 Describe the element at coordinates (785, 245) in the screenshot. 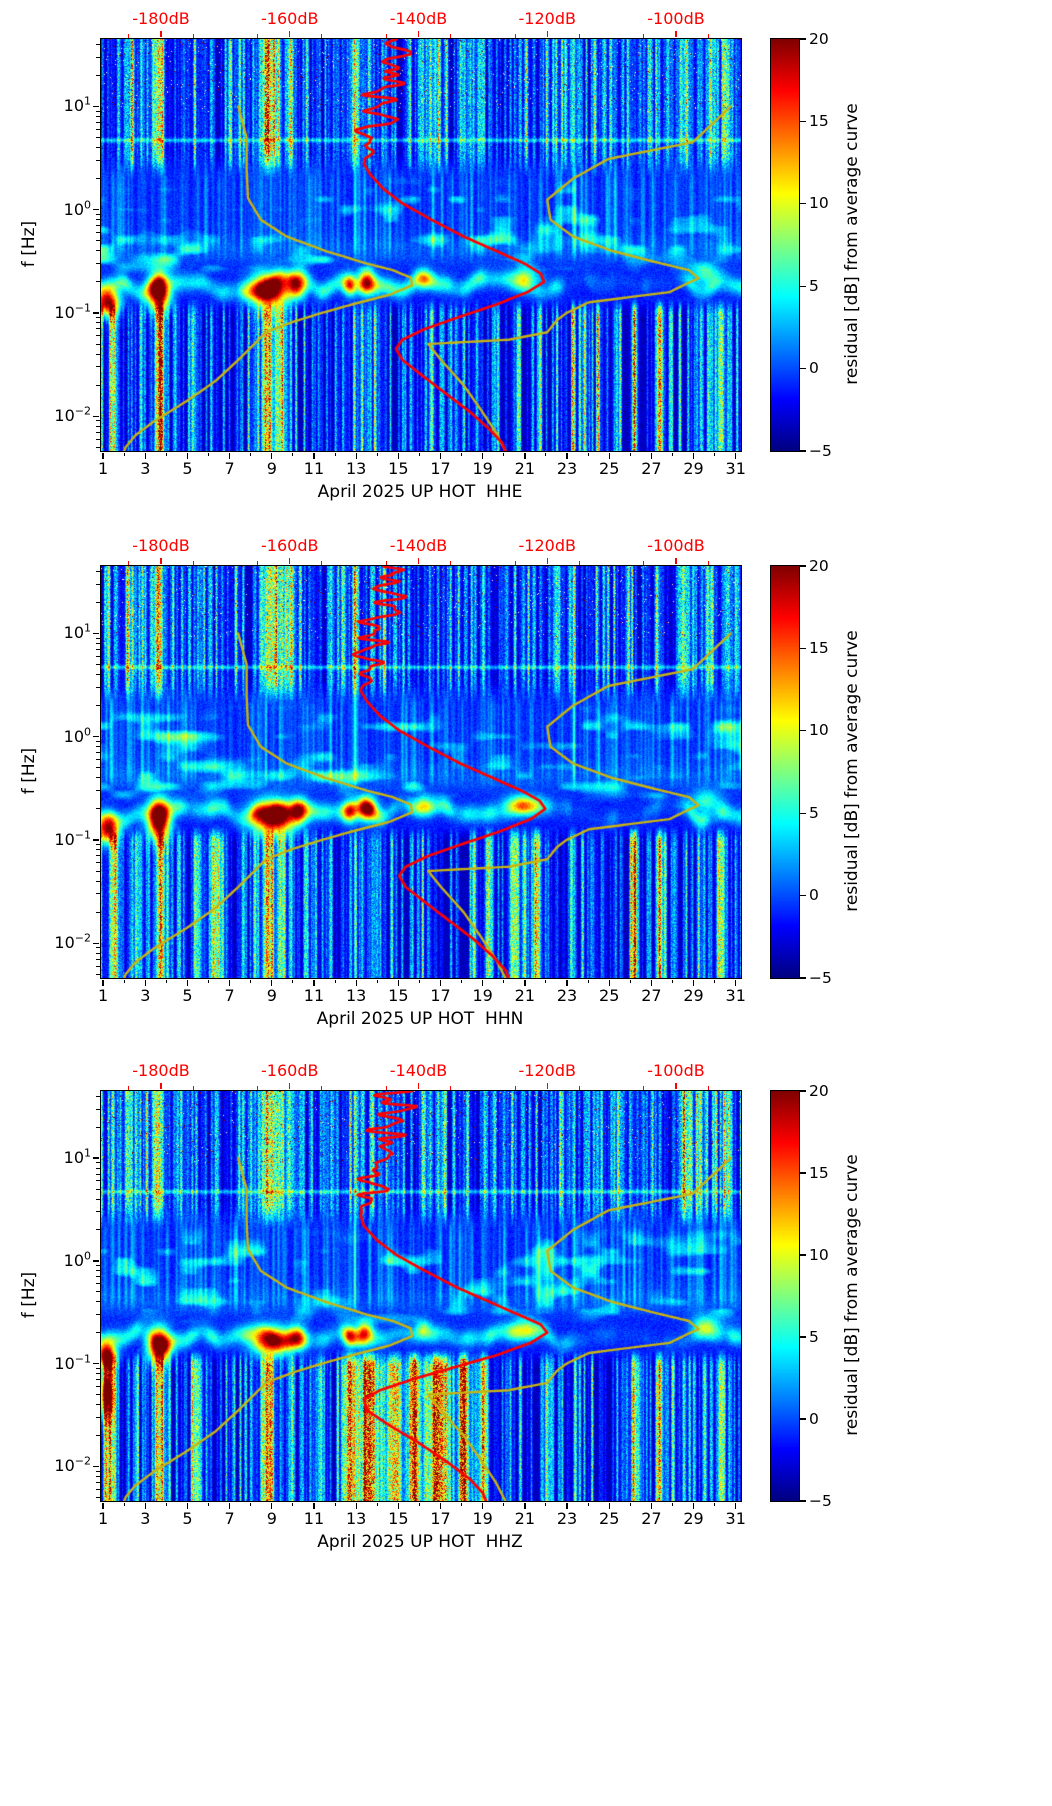

I see `colorbar-canvas-hhe` at that location.